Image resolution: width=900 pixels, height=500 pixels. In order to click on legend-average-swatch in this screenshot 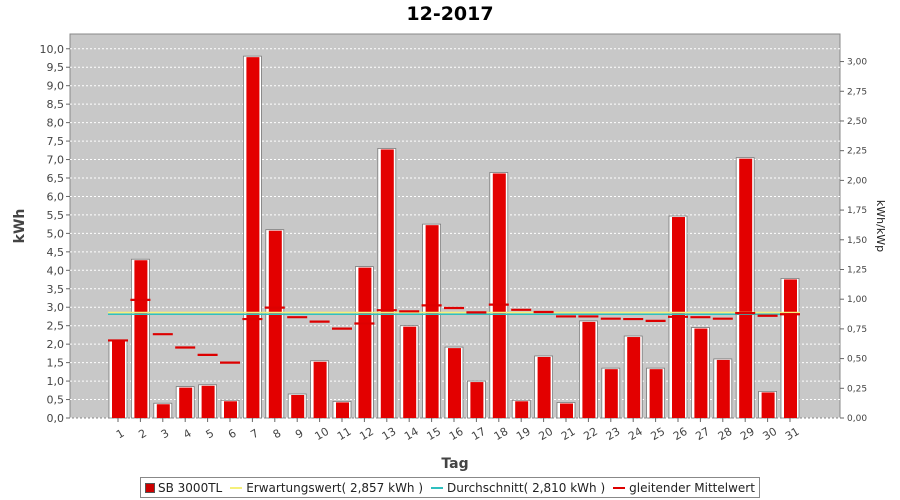, I will do `click(437, 487)`.